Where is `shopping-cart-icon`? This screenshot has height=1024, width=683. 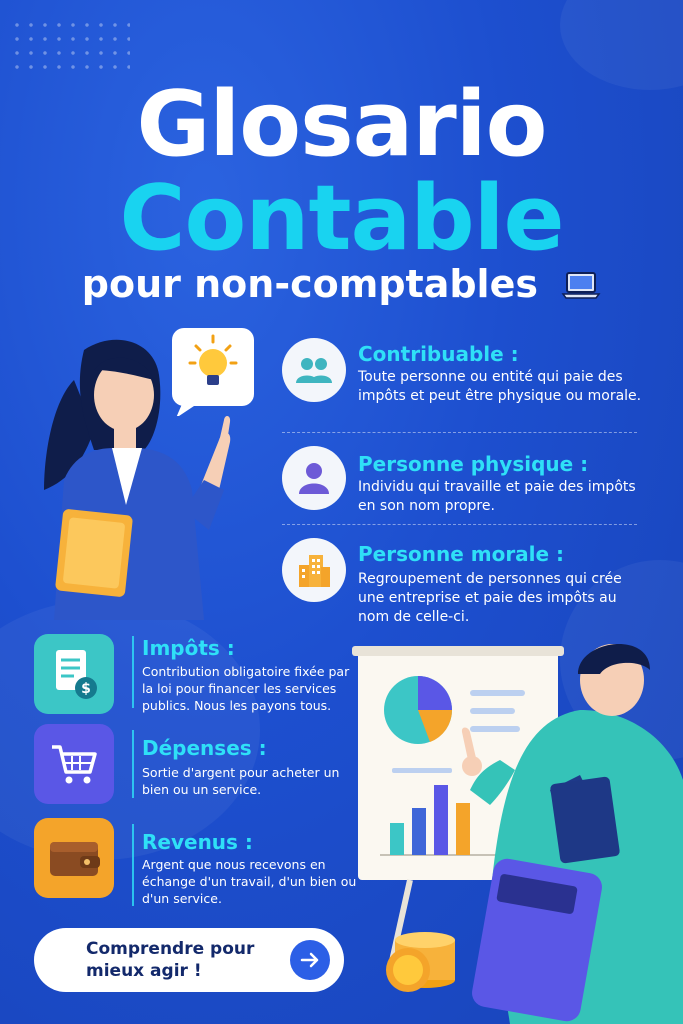
shopping-cart-icon is located at coordinates (74, 764).